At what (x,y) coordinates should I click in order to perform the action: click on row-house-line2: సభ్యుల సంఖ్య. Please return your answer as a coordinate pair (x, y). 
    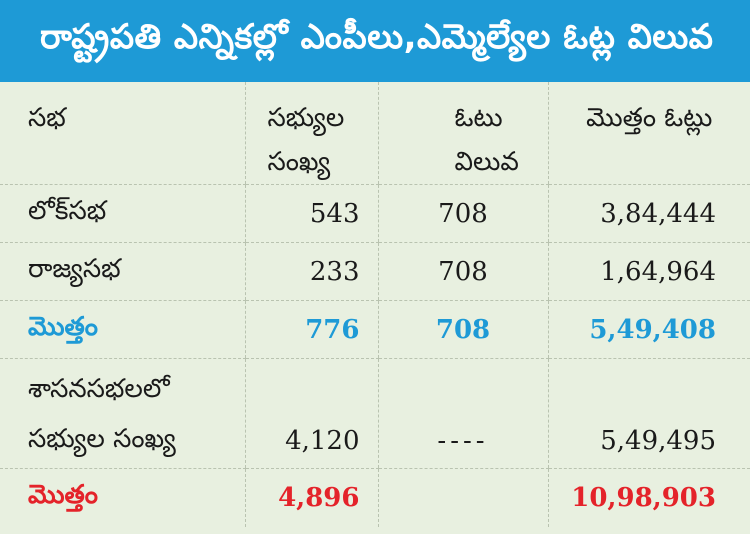
    Looking at the image, I should click on (102, 439).